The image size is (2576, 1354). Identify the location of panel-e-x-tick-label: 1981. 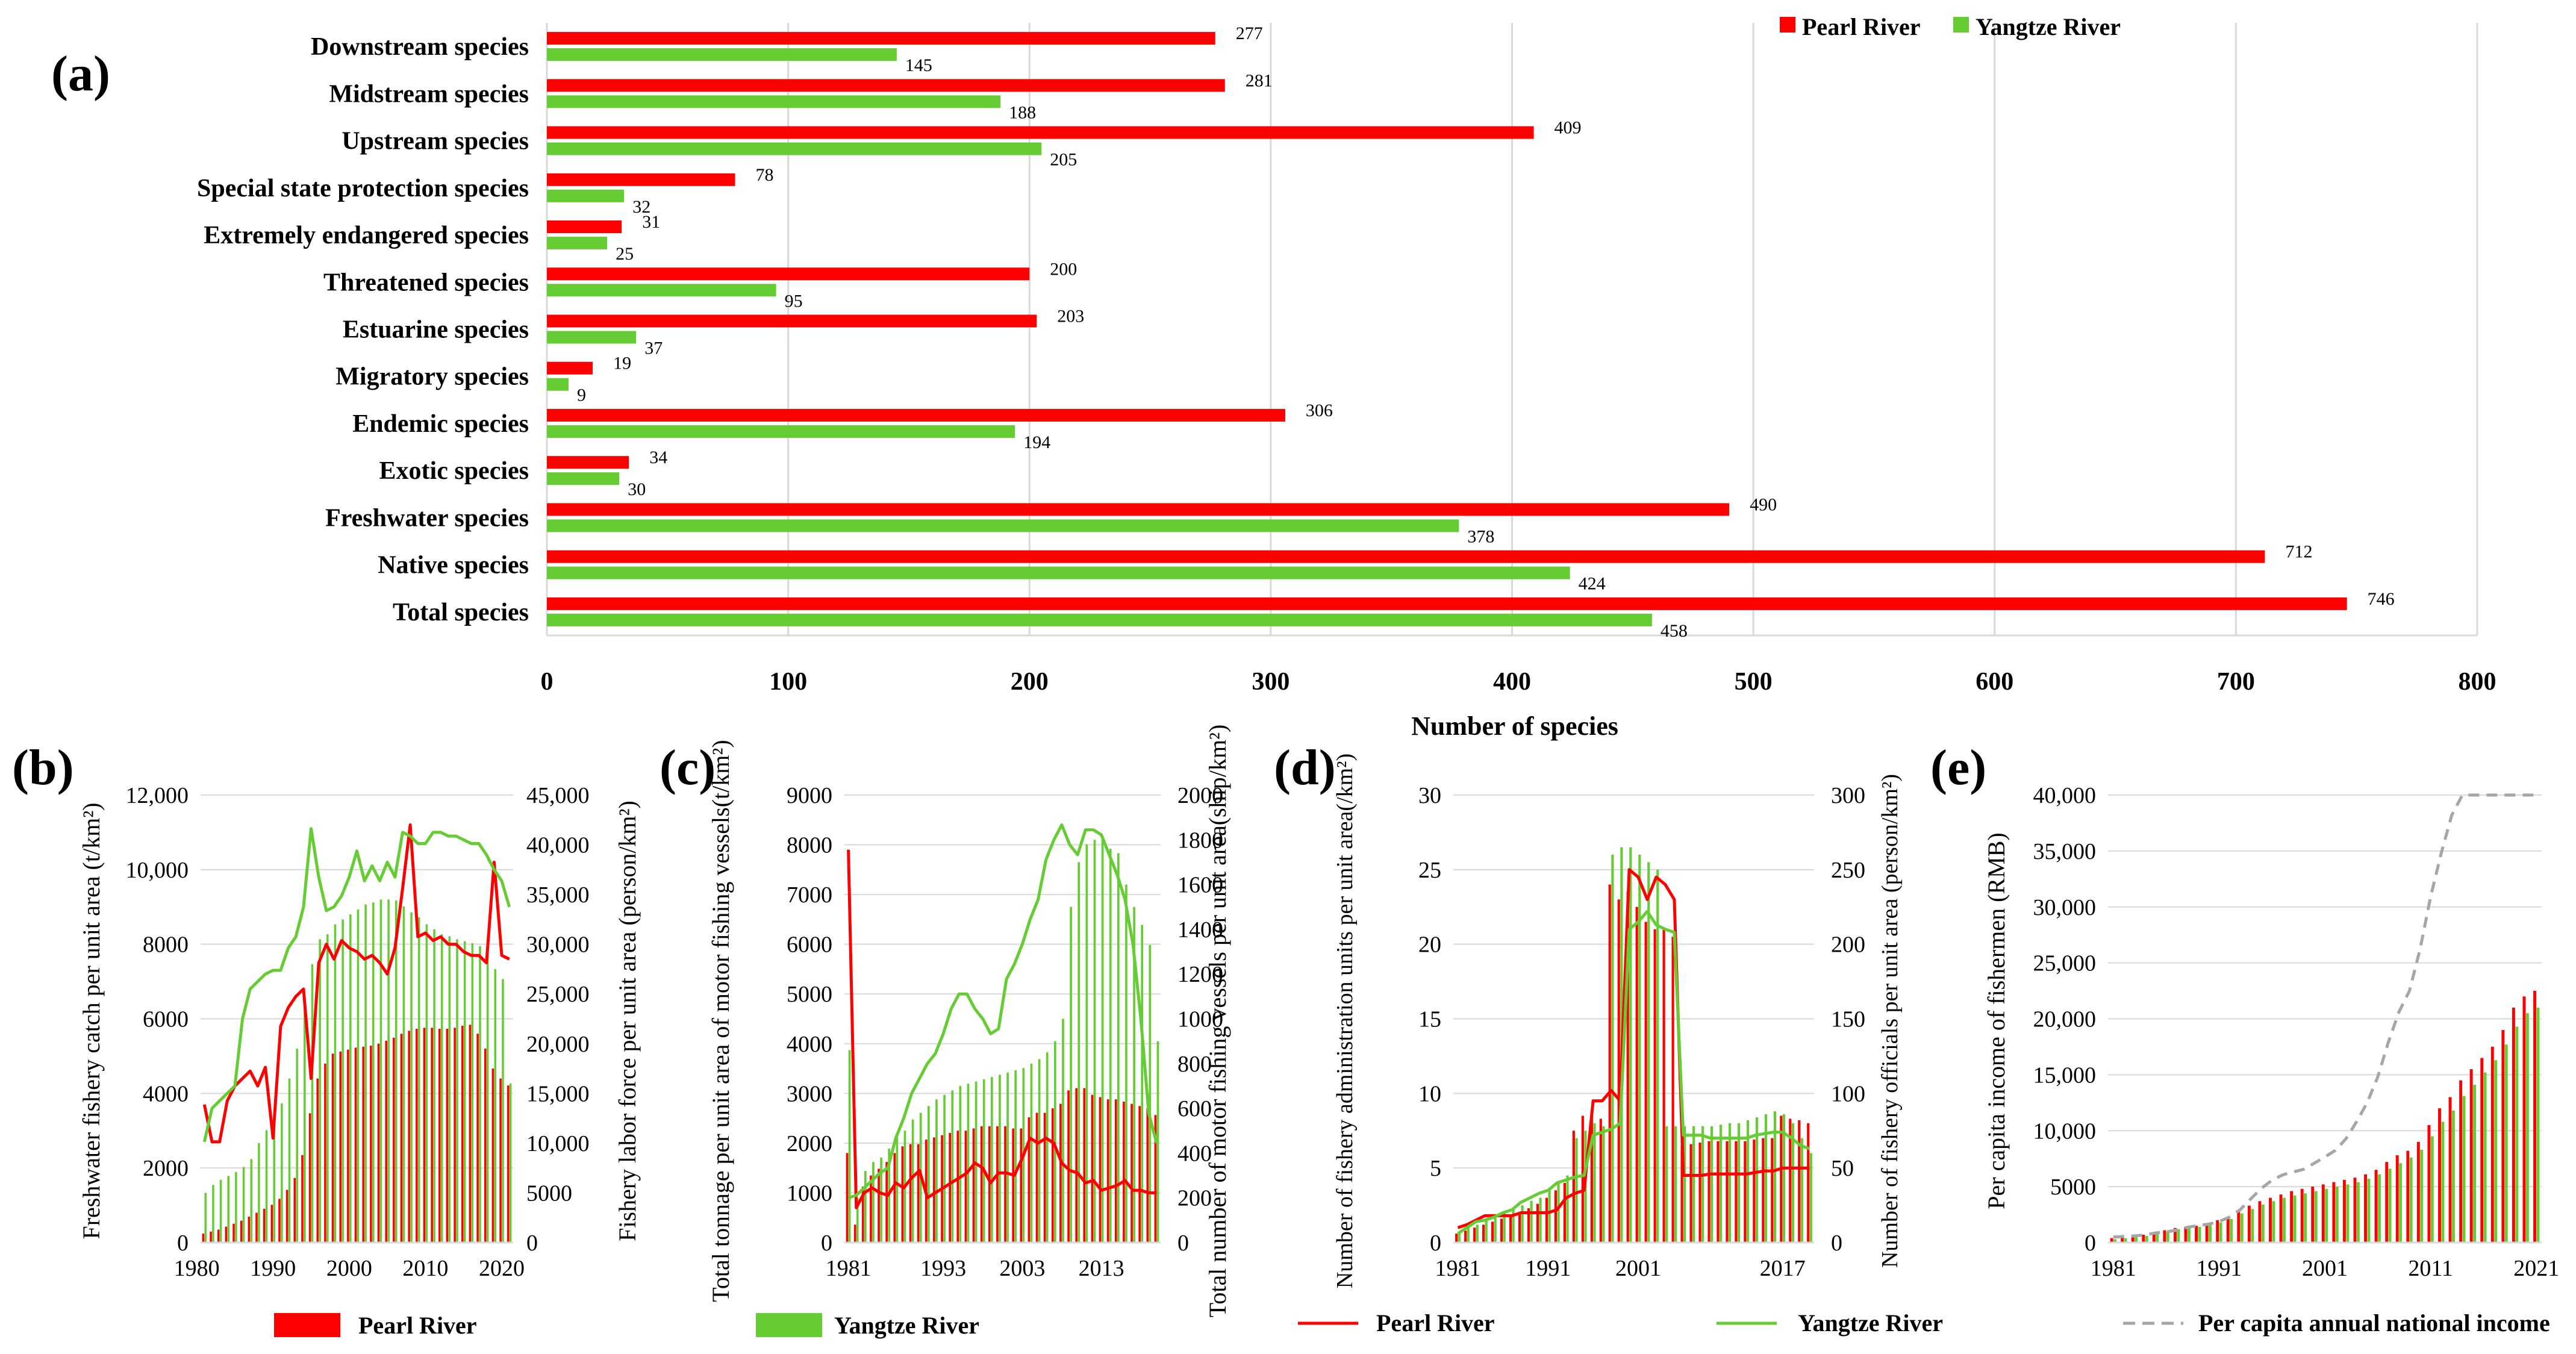
(2113, 1268).